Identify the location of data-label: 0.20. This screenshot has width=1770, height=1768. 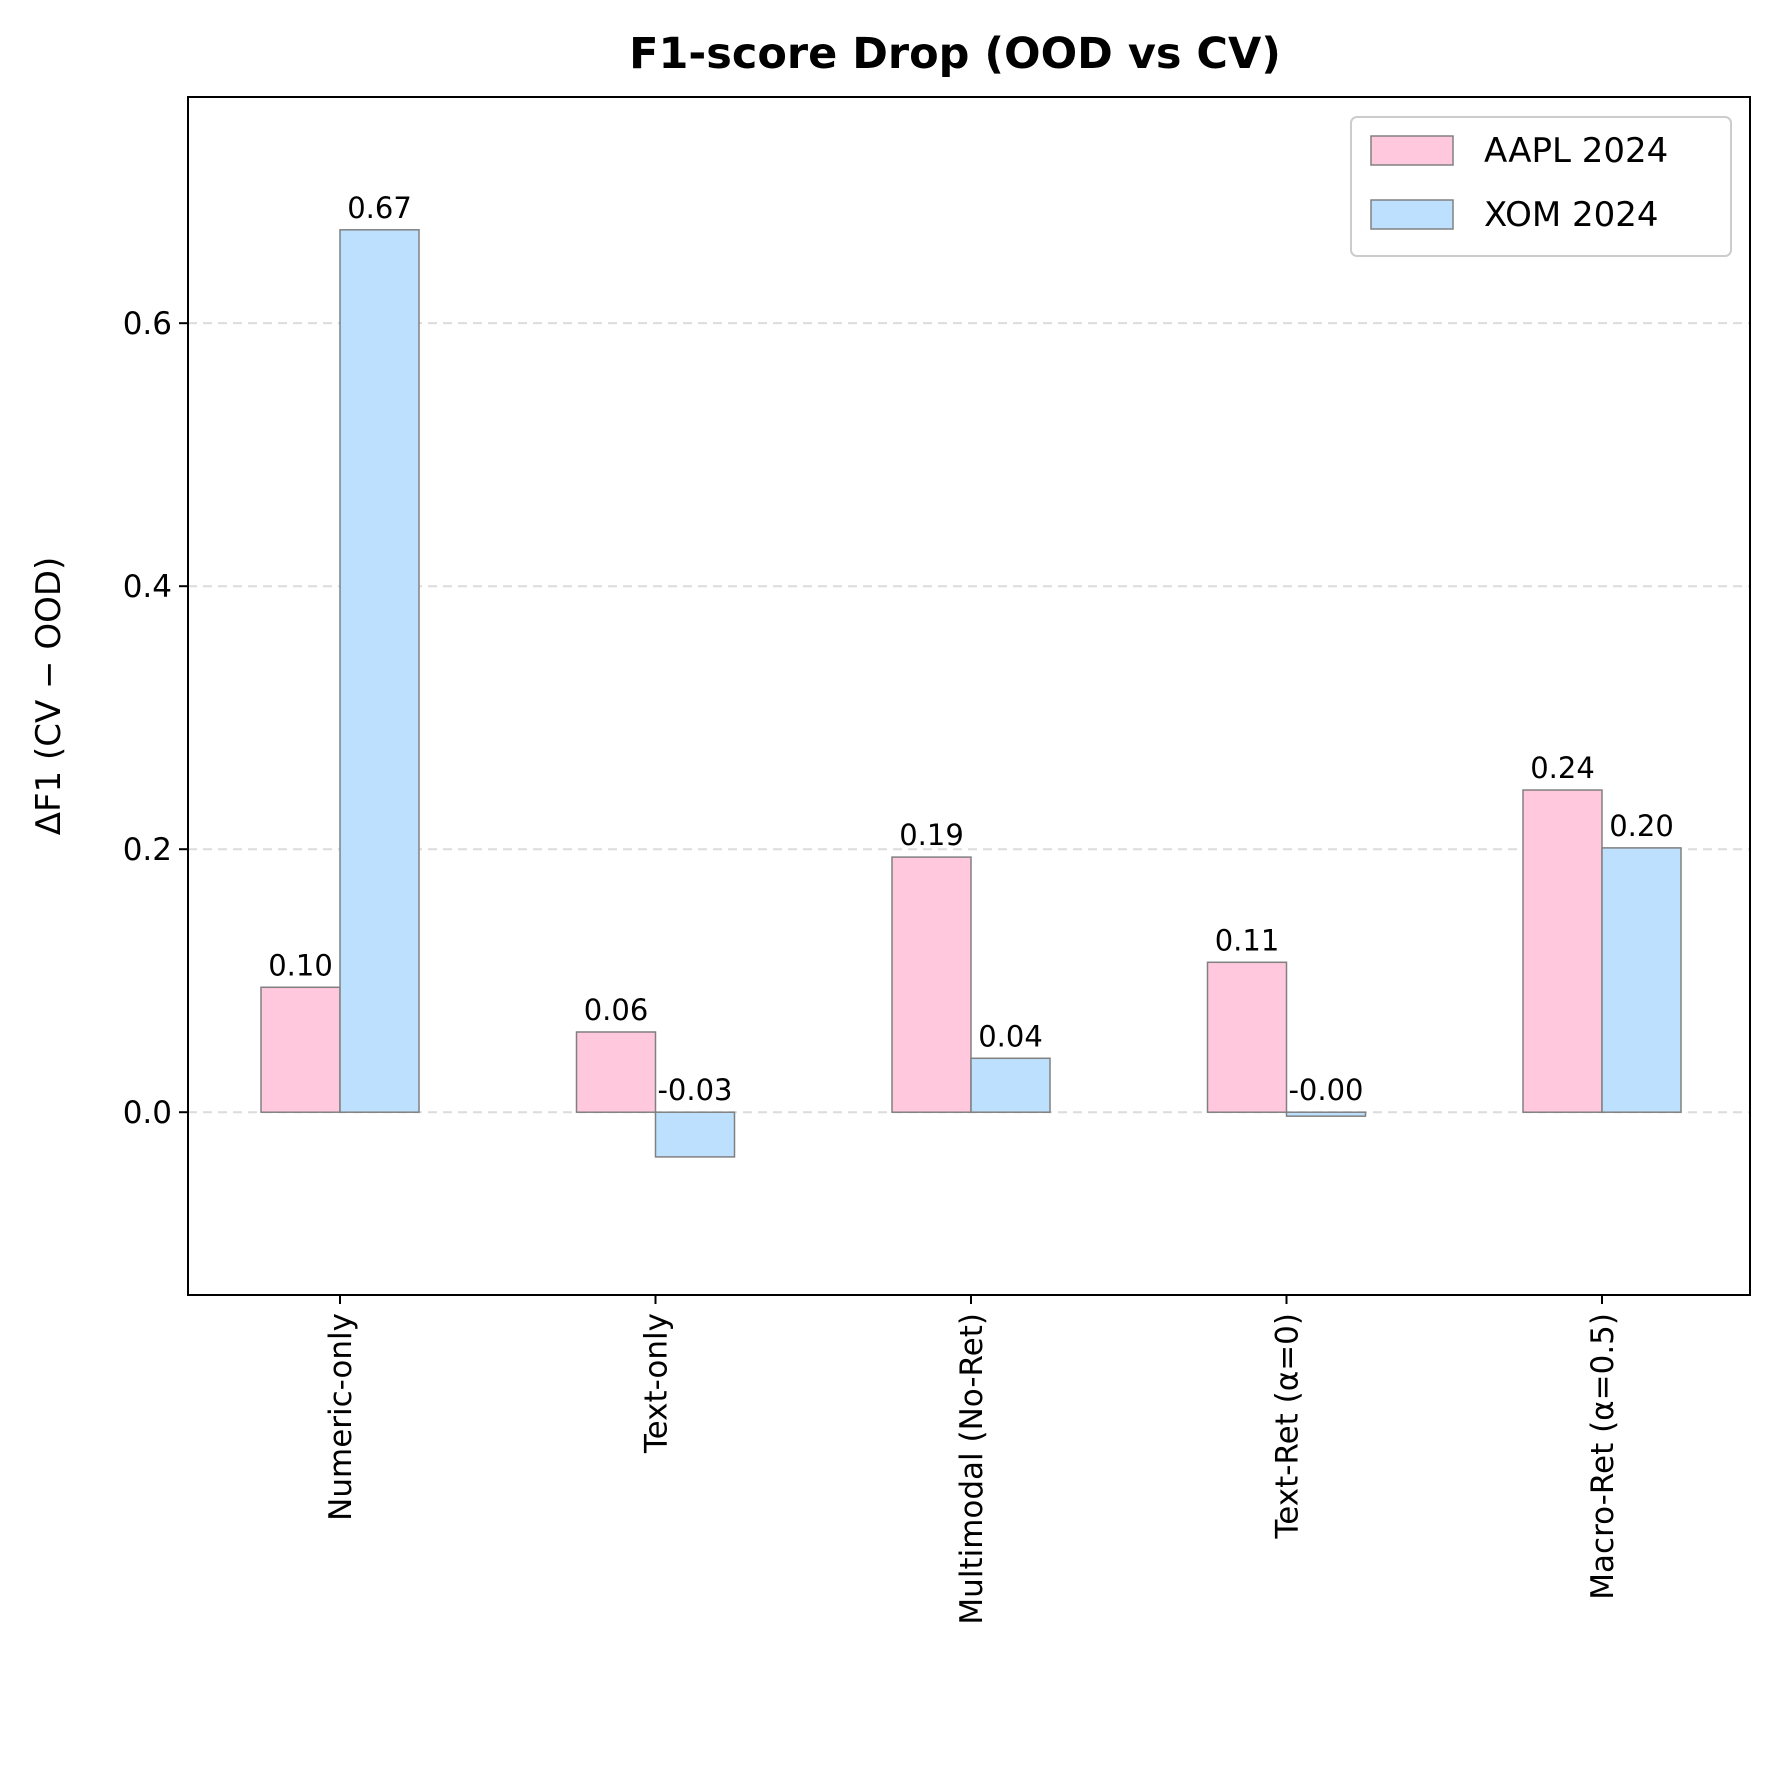
(1641, 826).